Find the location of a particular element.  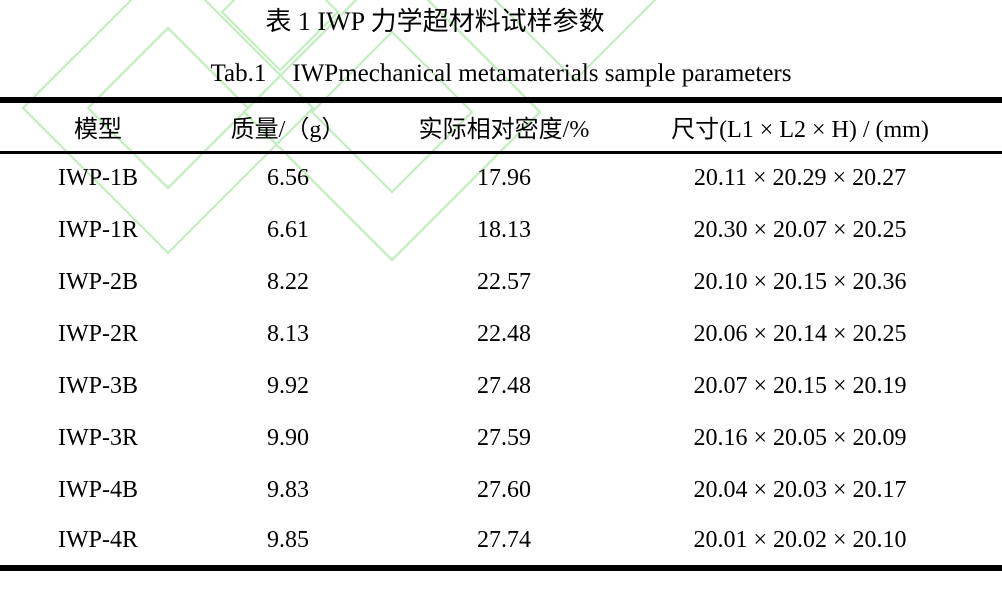

density-cell: 22.48 is located at coordinates (504, 333).